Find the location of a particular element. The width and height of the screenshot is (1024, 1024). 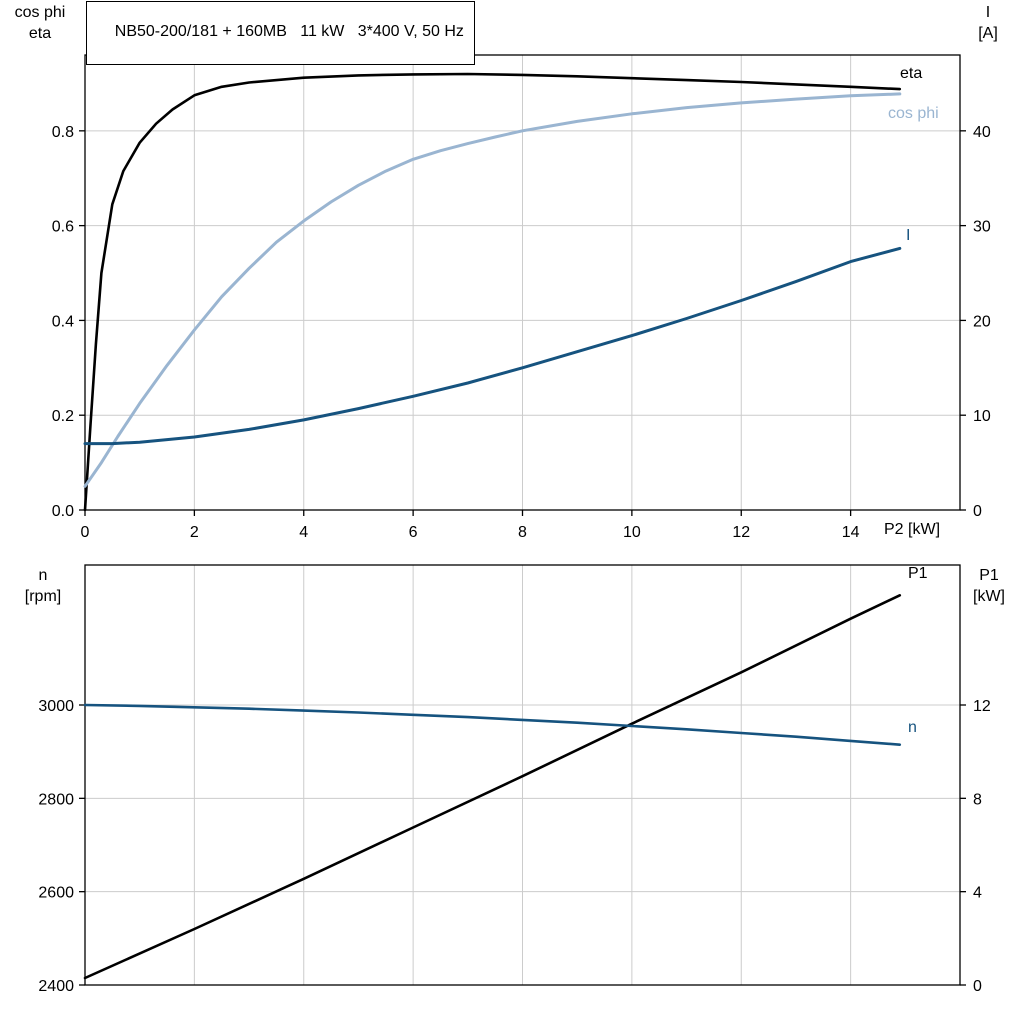

svg-text: 3000 is located at coordinates (56, 706).